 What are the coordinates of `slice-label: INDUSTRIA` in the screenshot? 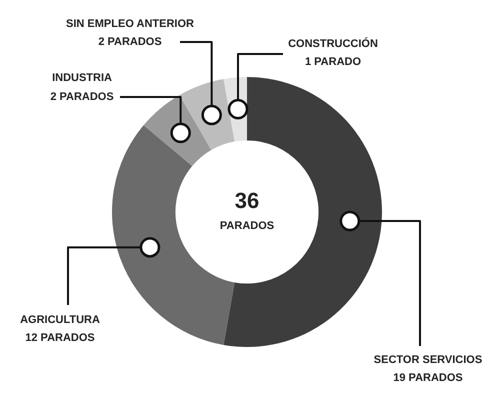 It's located at (82, 78).